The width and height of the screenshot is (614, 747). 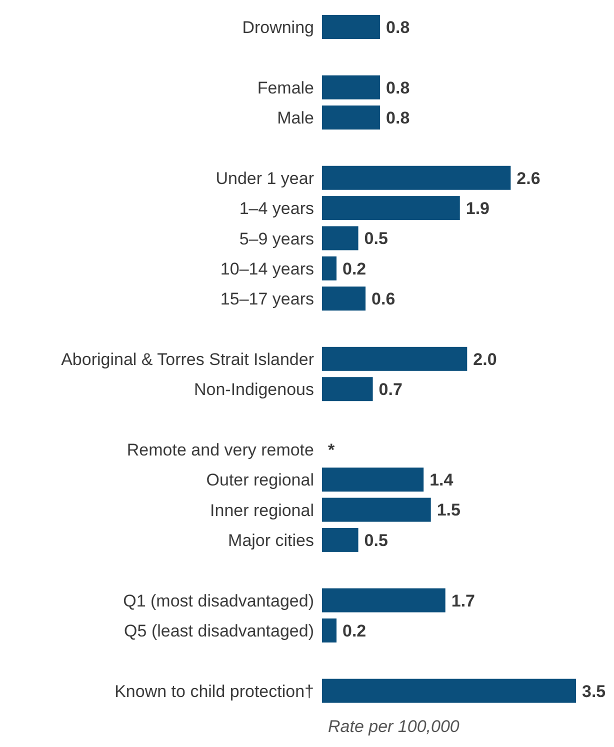 What do you see at coordinates (267, 269) in the screenshot?
I see `y-tick-label: 10–14 years` at bounding box center [267, 269].